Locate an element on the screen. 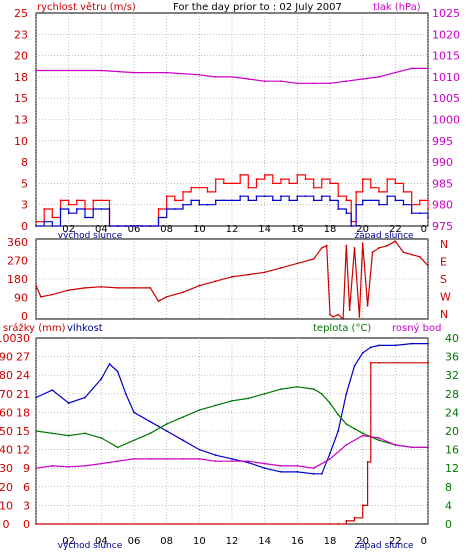 This screenshot has height=556, width=466. y-tick-label: 27 is located at coordinates (23, 357).